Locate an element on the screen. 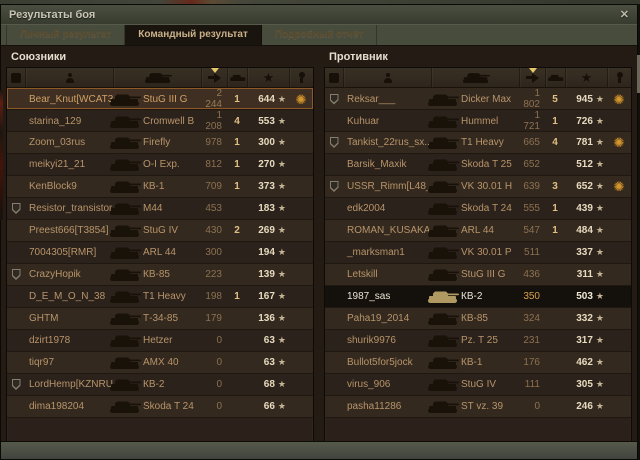  player-name: shurik9976 is located at coordinates (371, 340).